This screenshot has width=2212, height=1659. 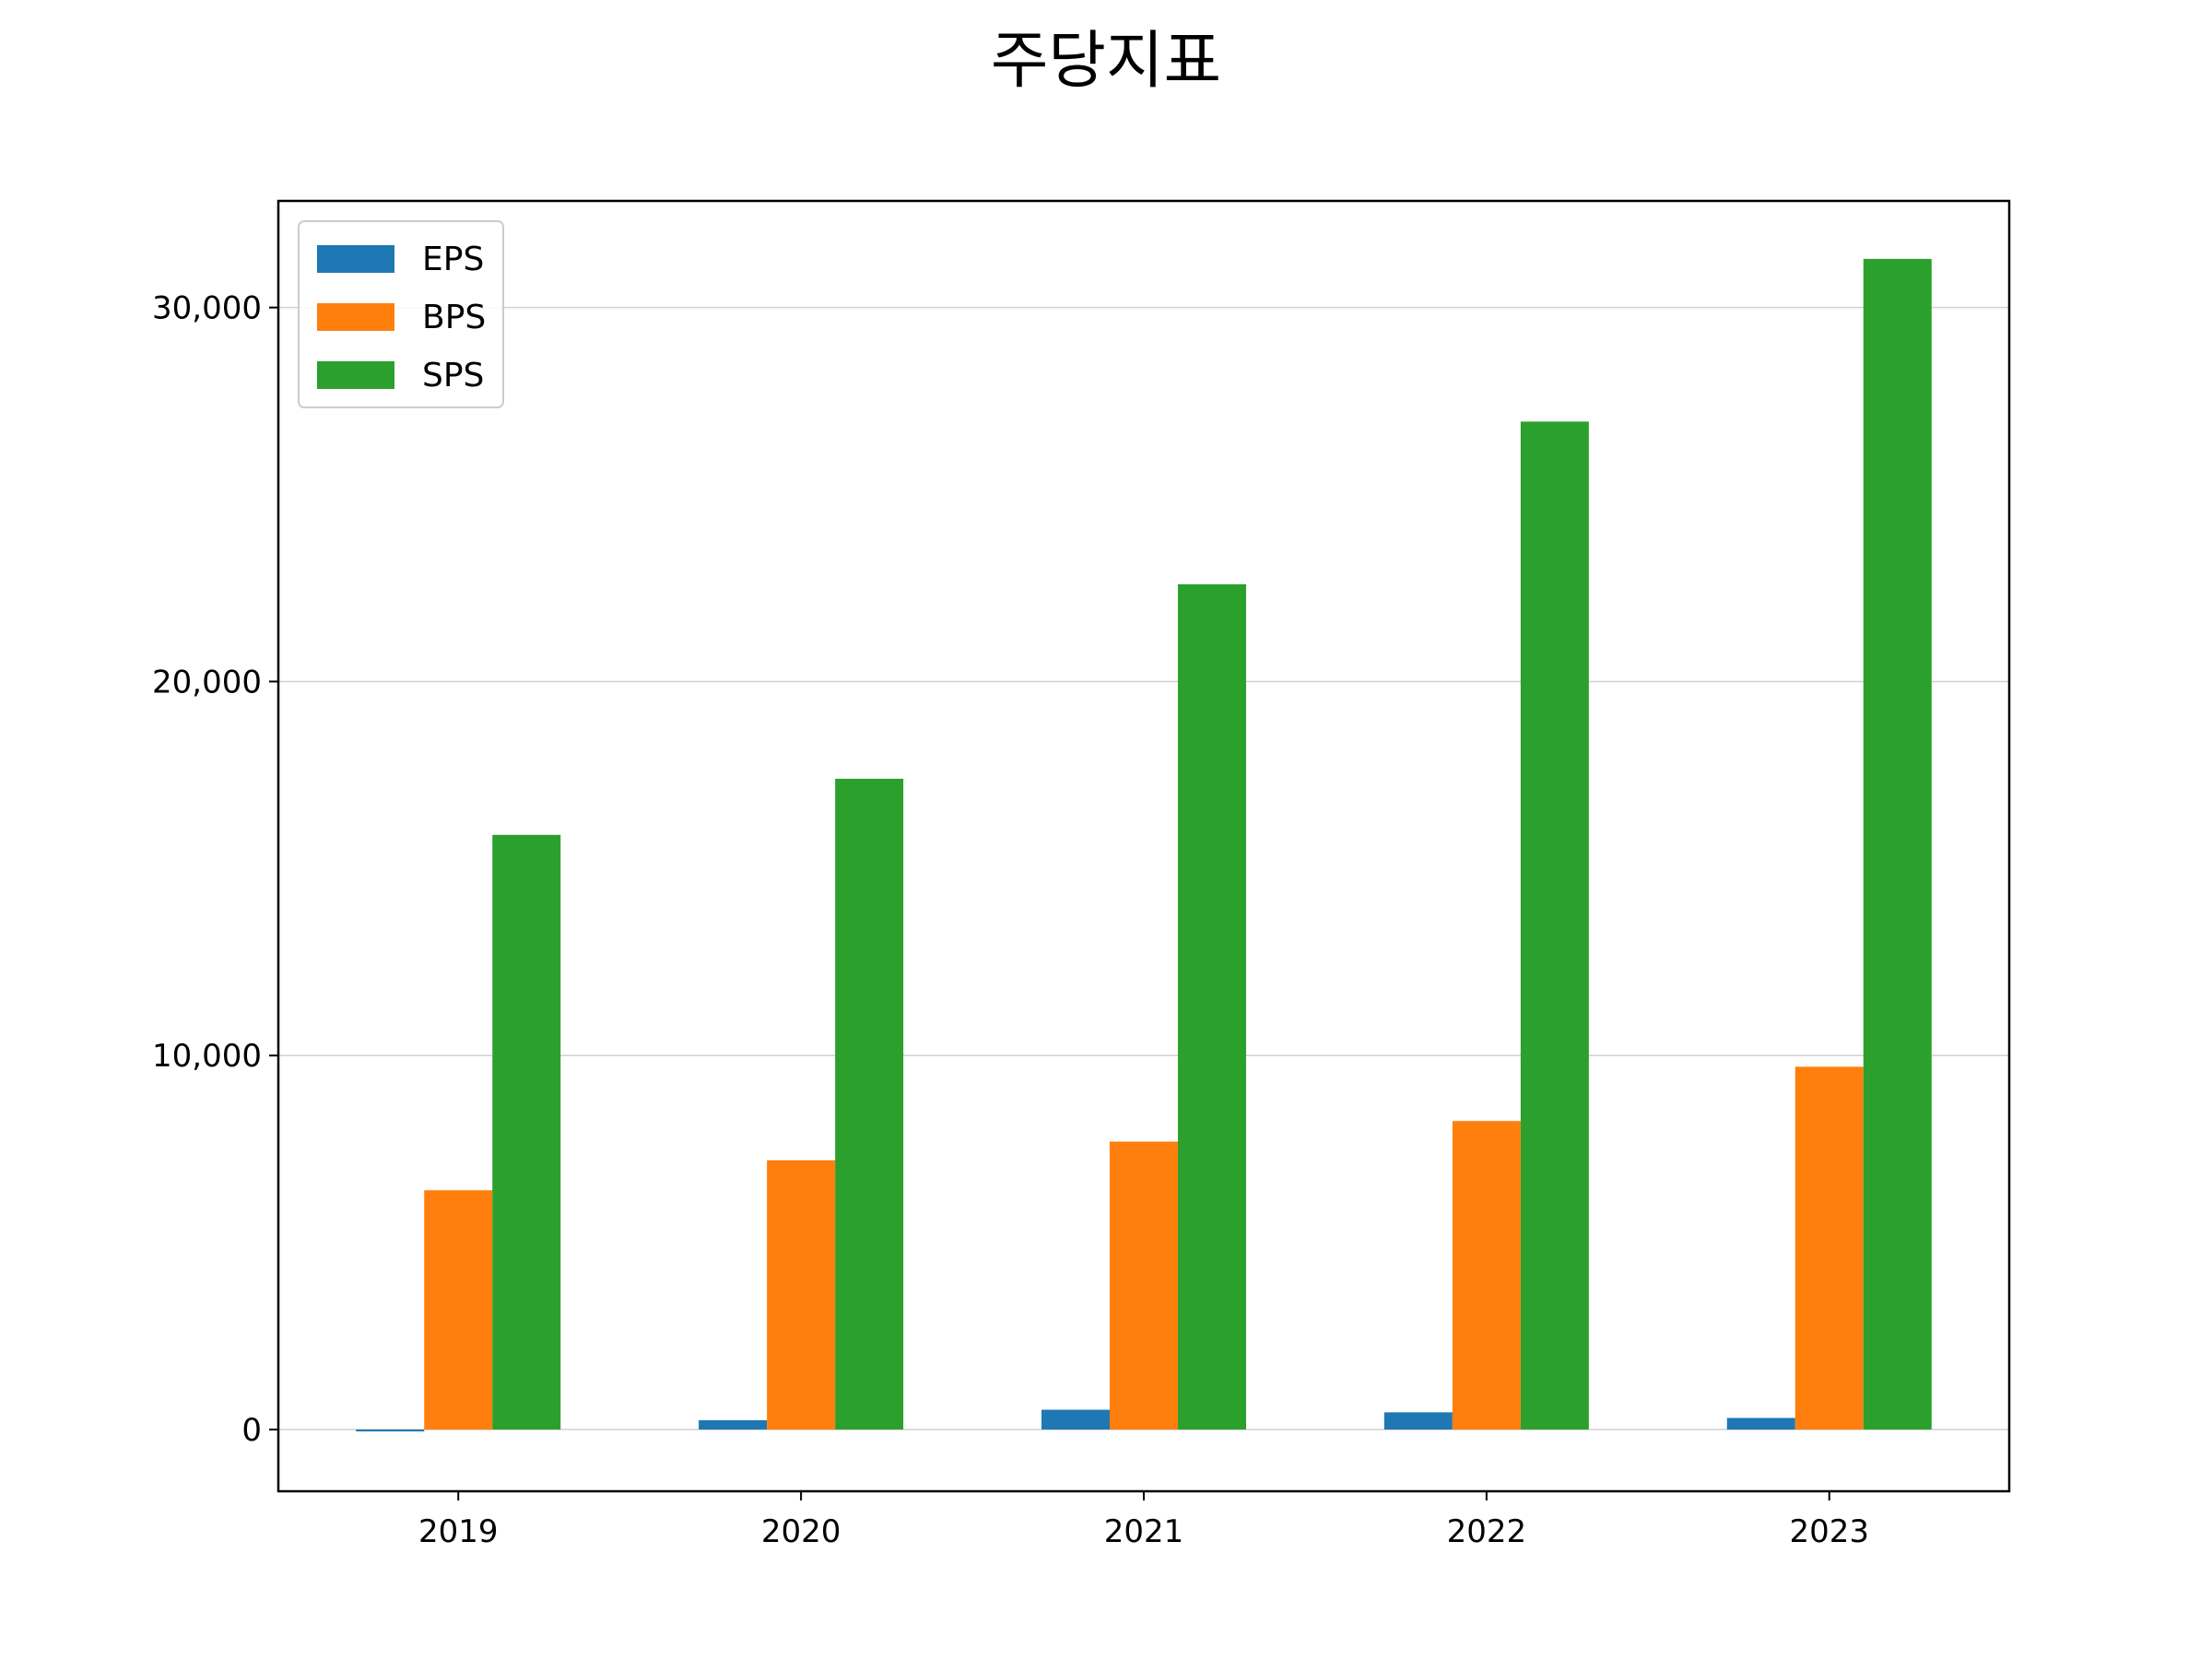 I want to click on bar-bps-2020, so click(x=801, y=1294).